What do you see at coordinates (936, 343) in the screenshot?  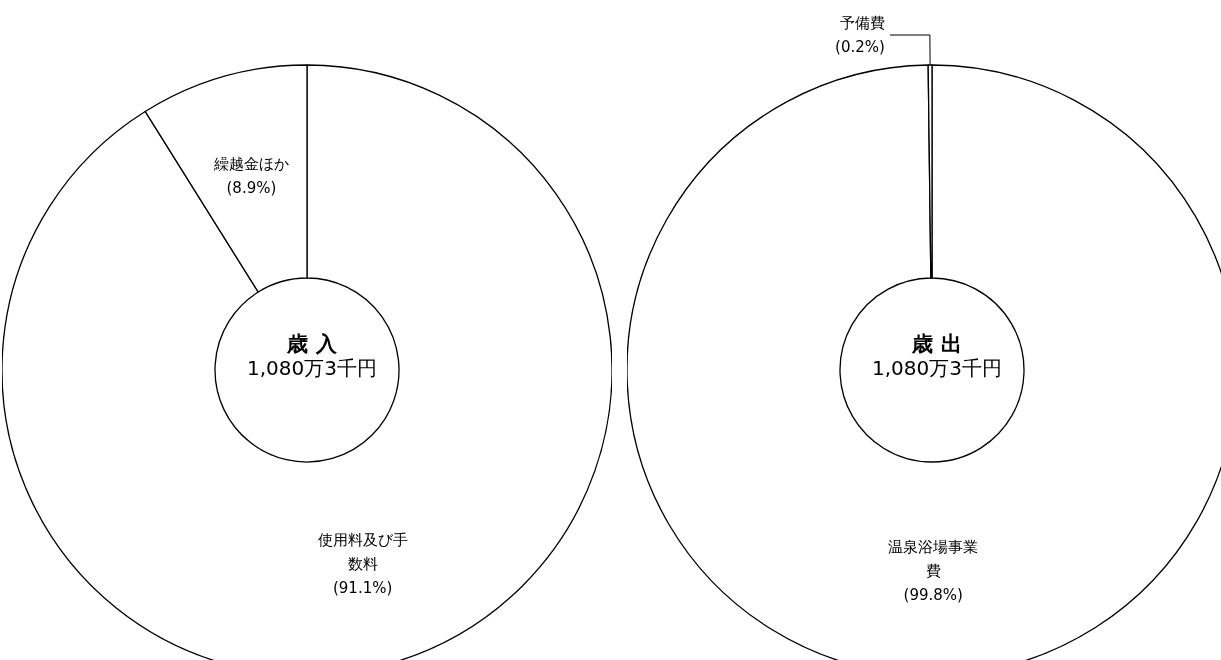 I see `text: 歳 出` at bounding box center [936, 343].